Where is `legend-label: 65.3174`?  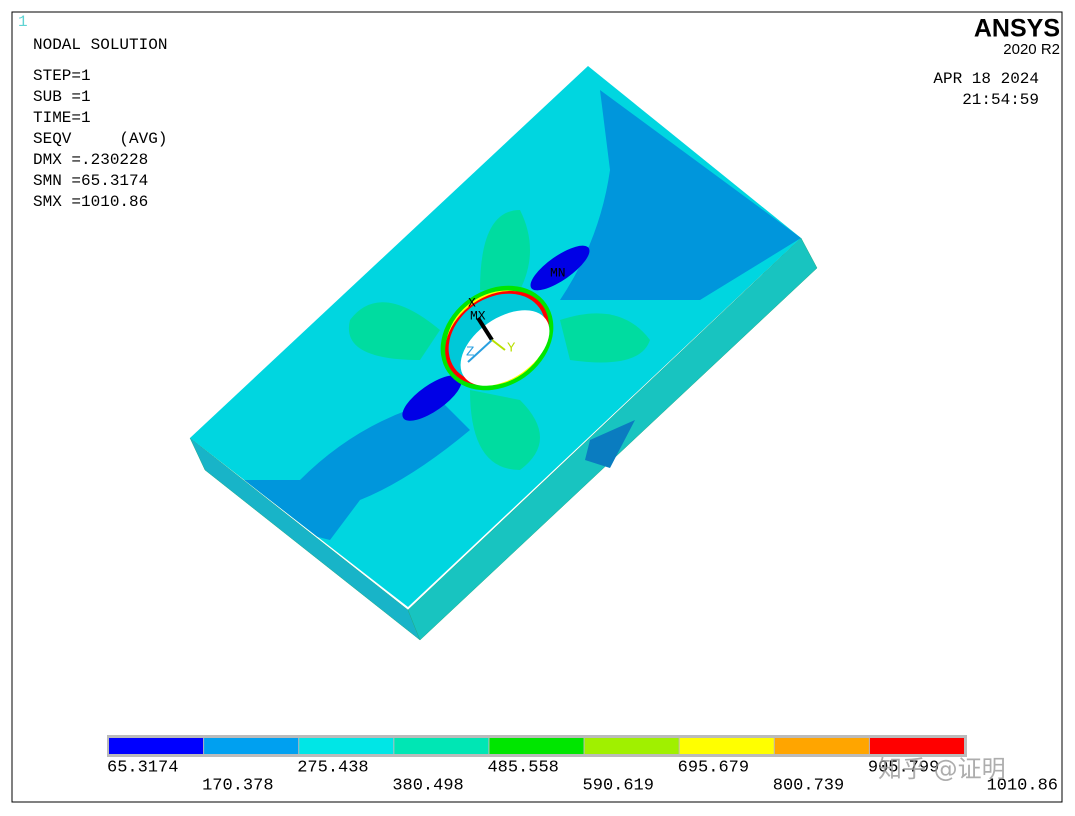 legend-label: 65.3174 is located at coordinates (142, 767).